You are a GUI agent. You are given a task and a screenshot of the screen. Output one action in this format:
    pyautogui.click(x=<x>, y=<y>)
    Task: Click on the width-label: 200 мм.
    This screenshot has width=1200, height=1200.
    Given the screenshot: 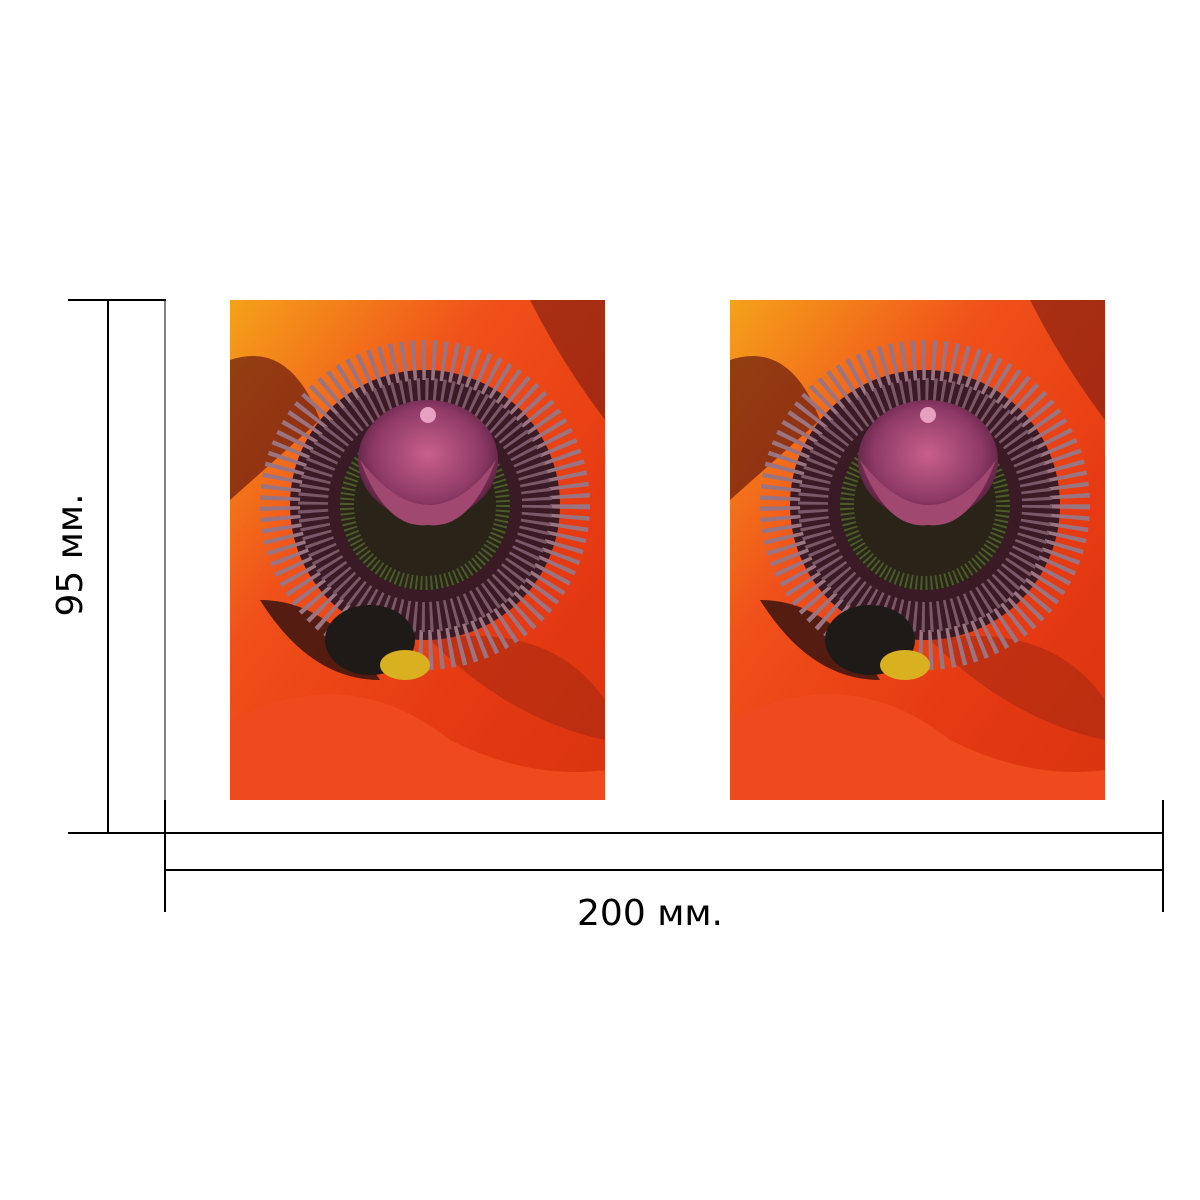 What is the action you would take?
    pyautogui.click(x=650, y=913)
    